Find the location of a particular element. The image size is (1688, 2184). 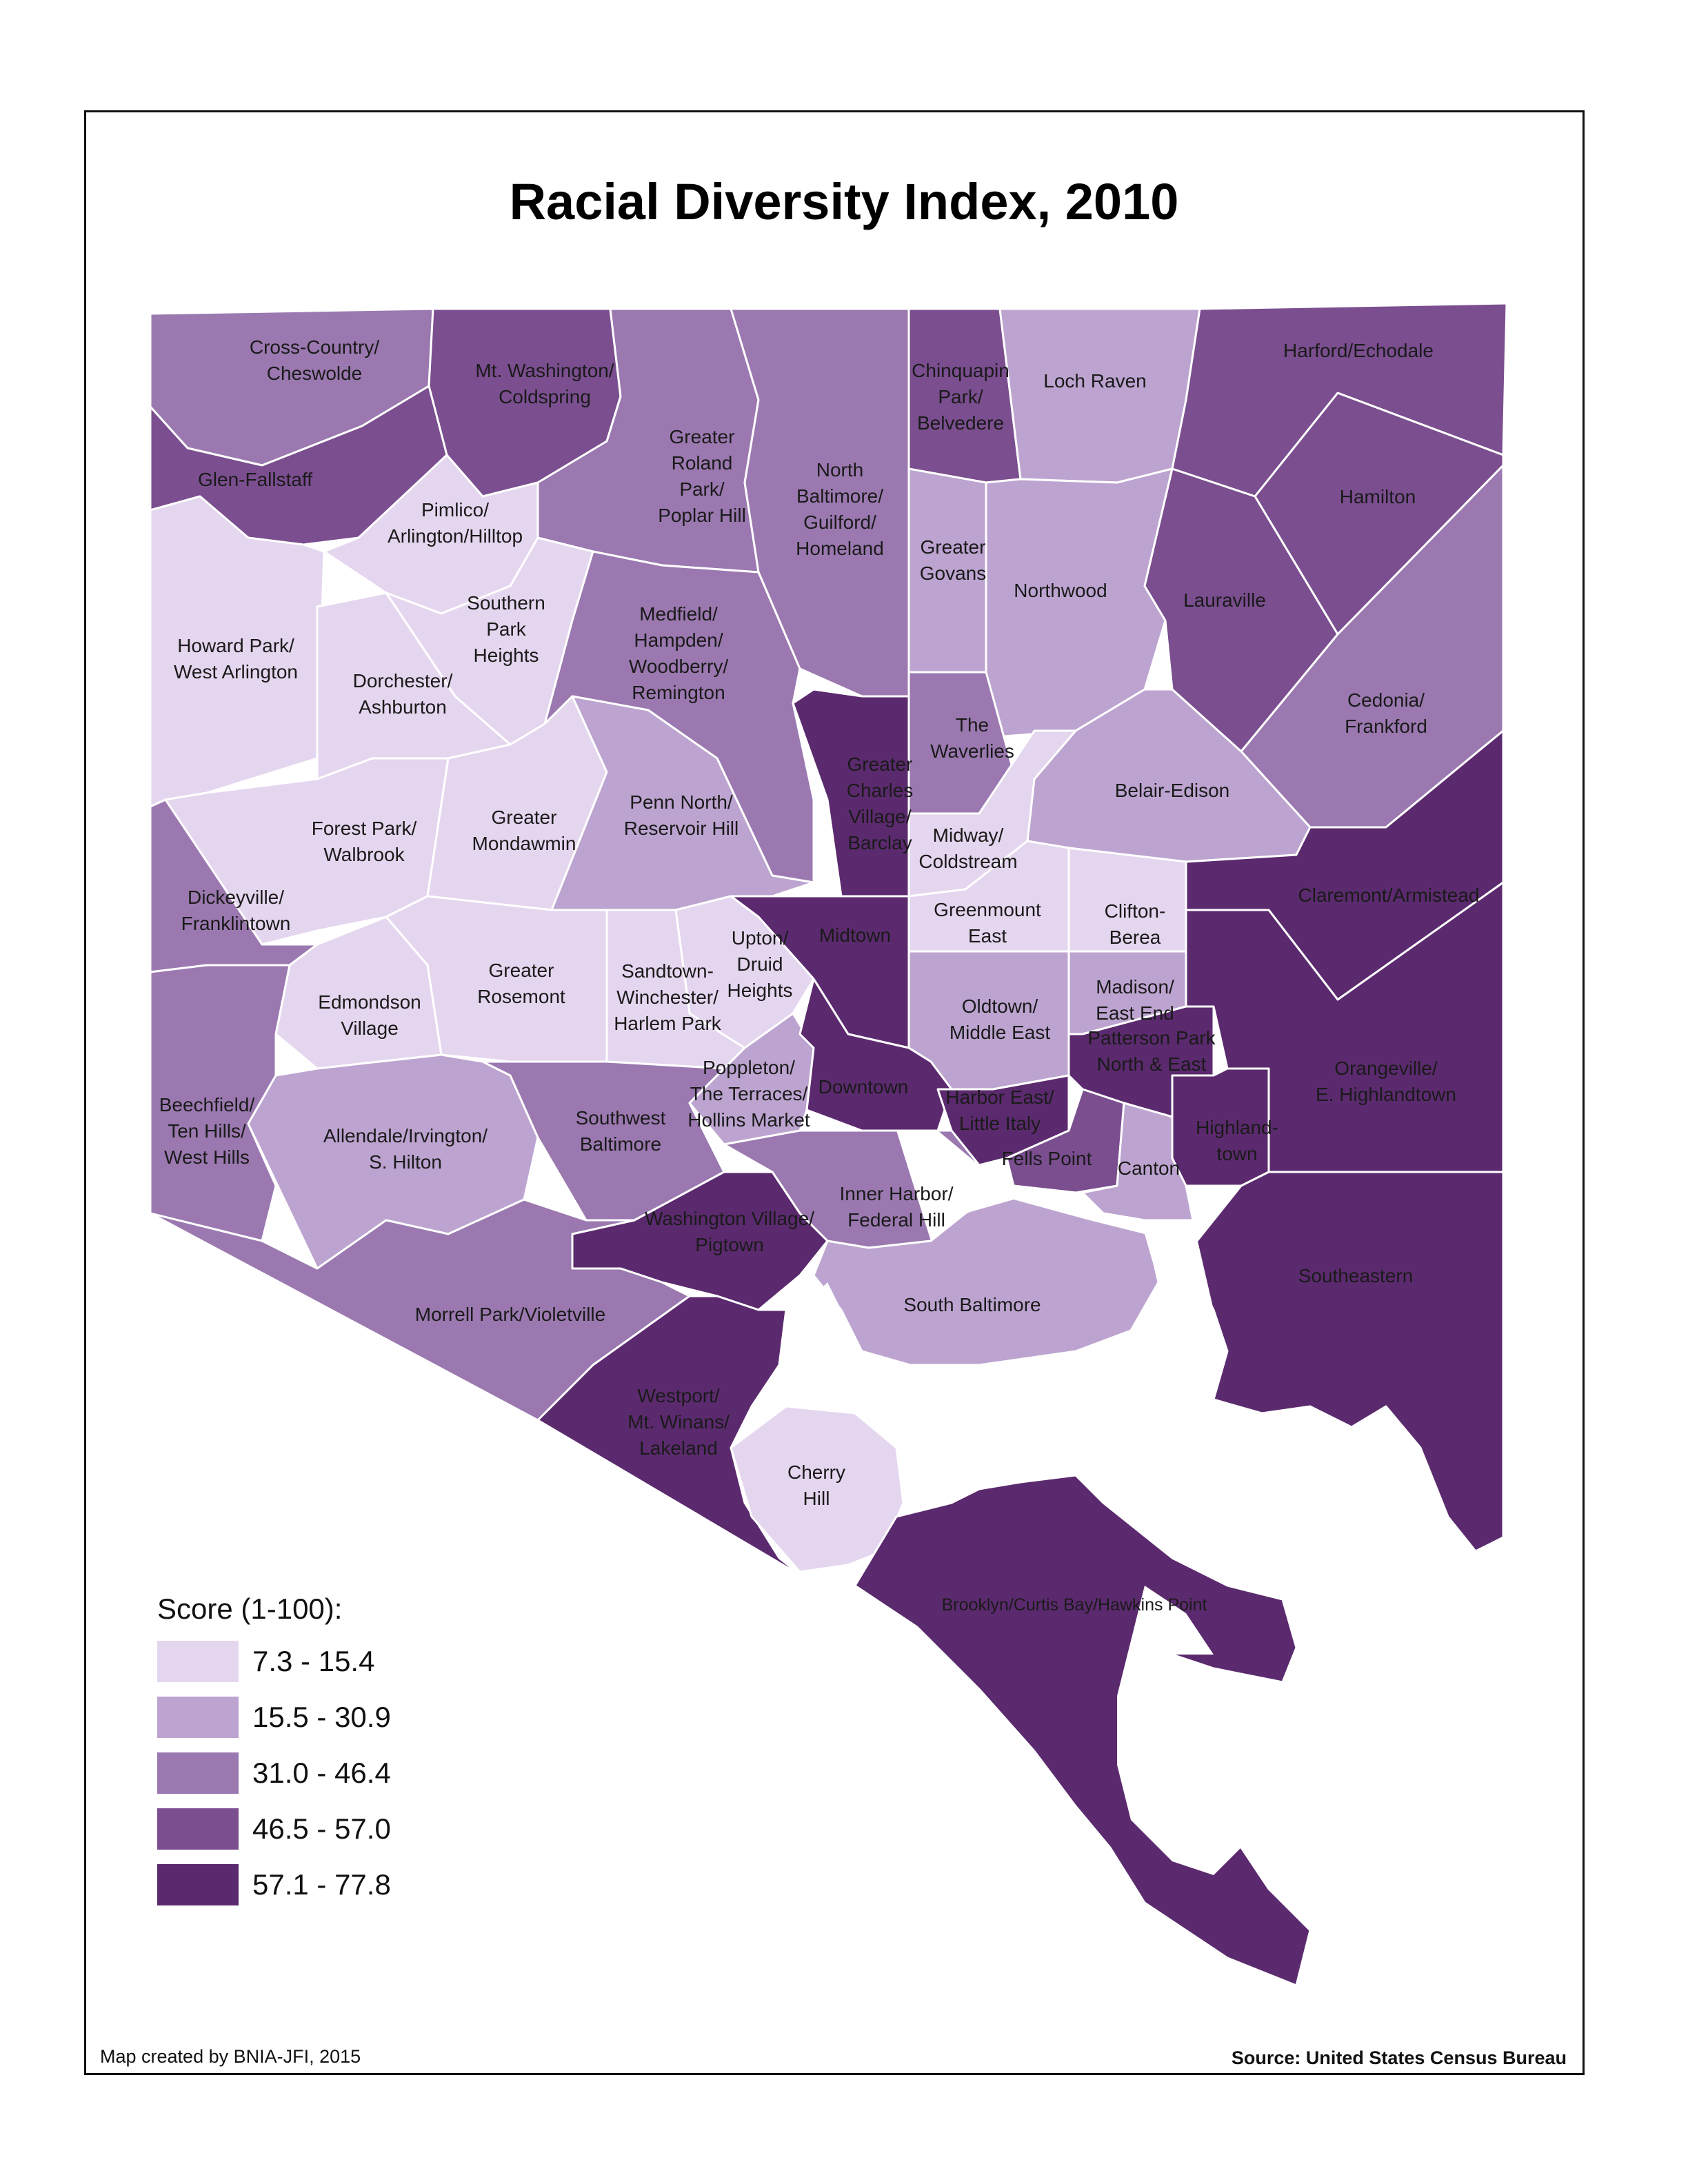

label-line: Barclay is located at coordinates (879, 842).